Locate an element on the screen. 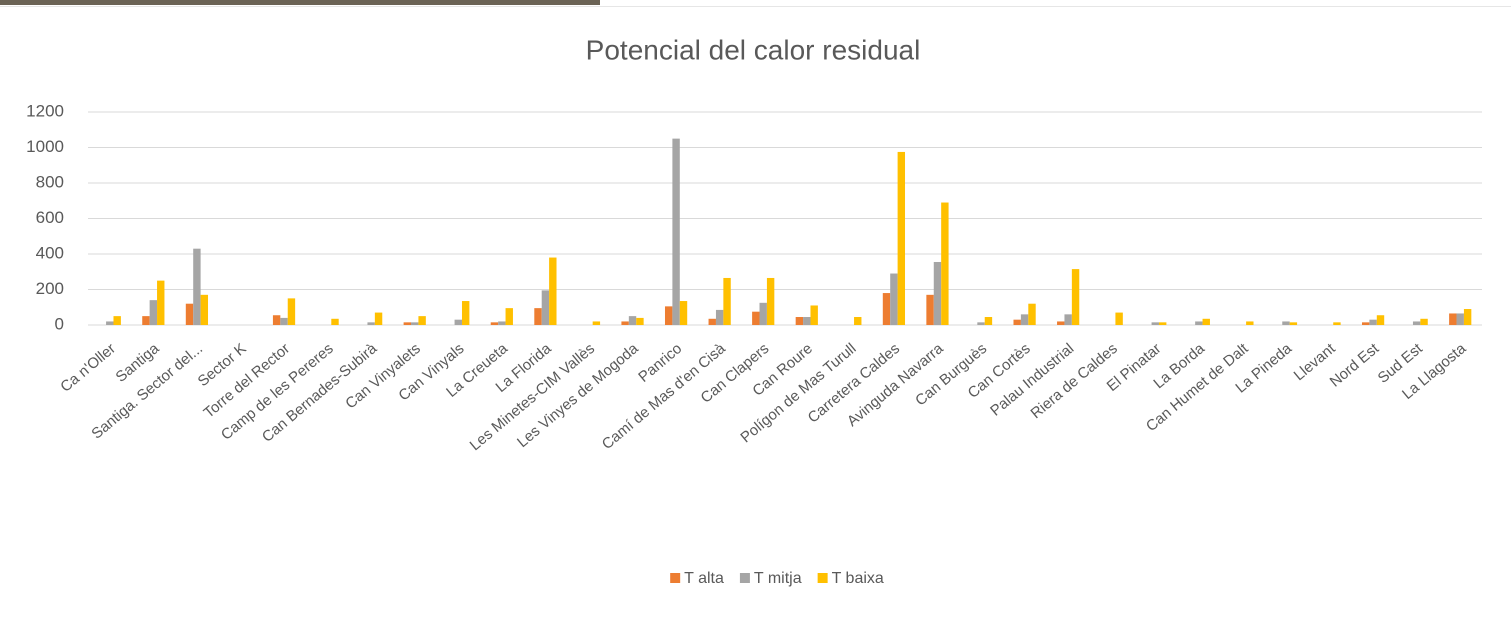 The image size is (1511, 620). photo-strip is located at coordinates (300, 2).